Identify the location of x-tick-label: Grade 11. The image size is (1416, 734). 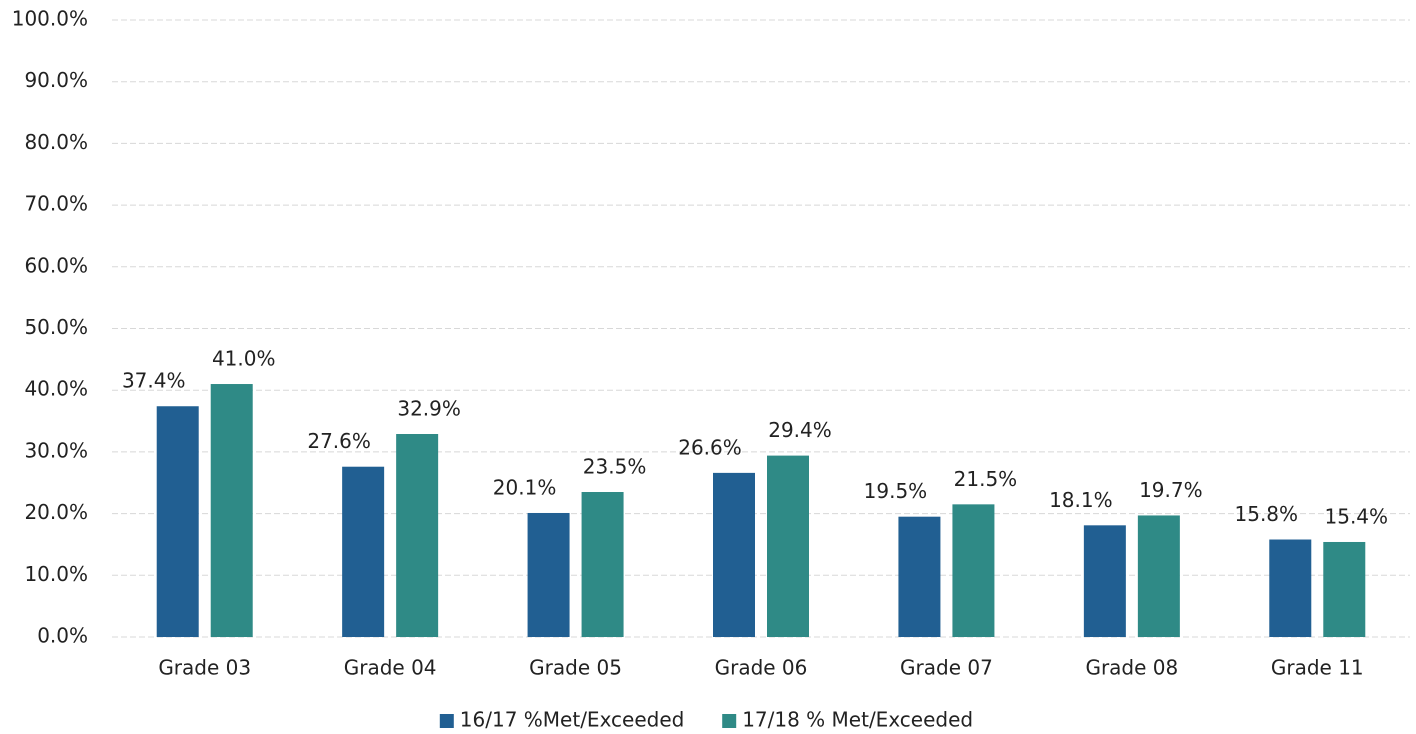
(1317, 668).